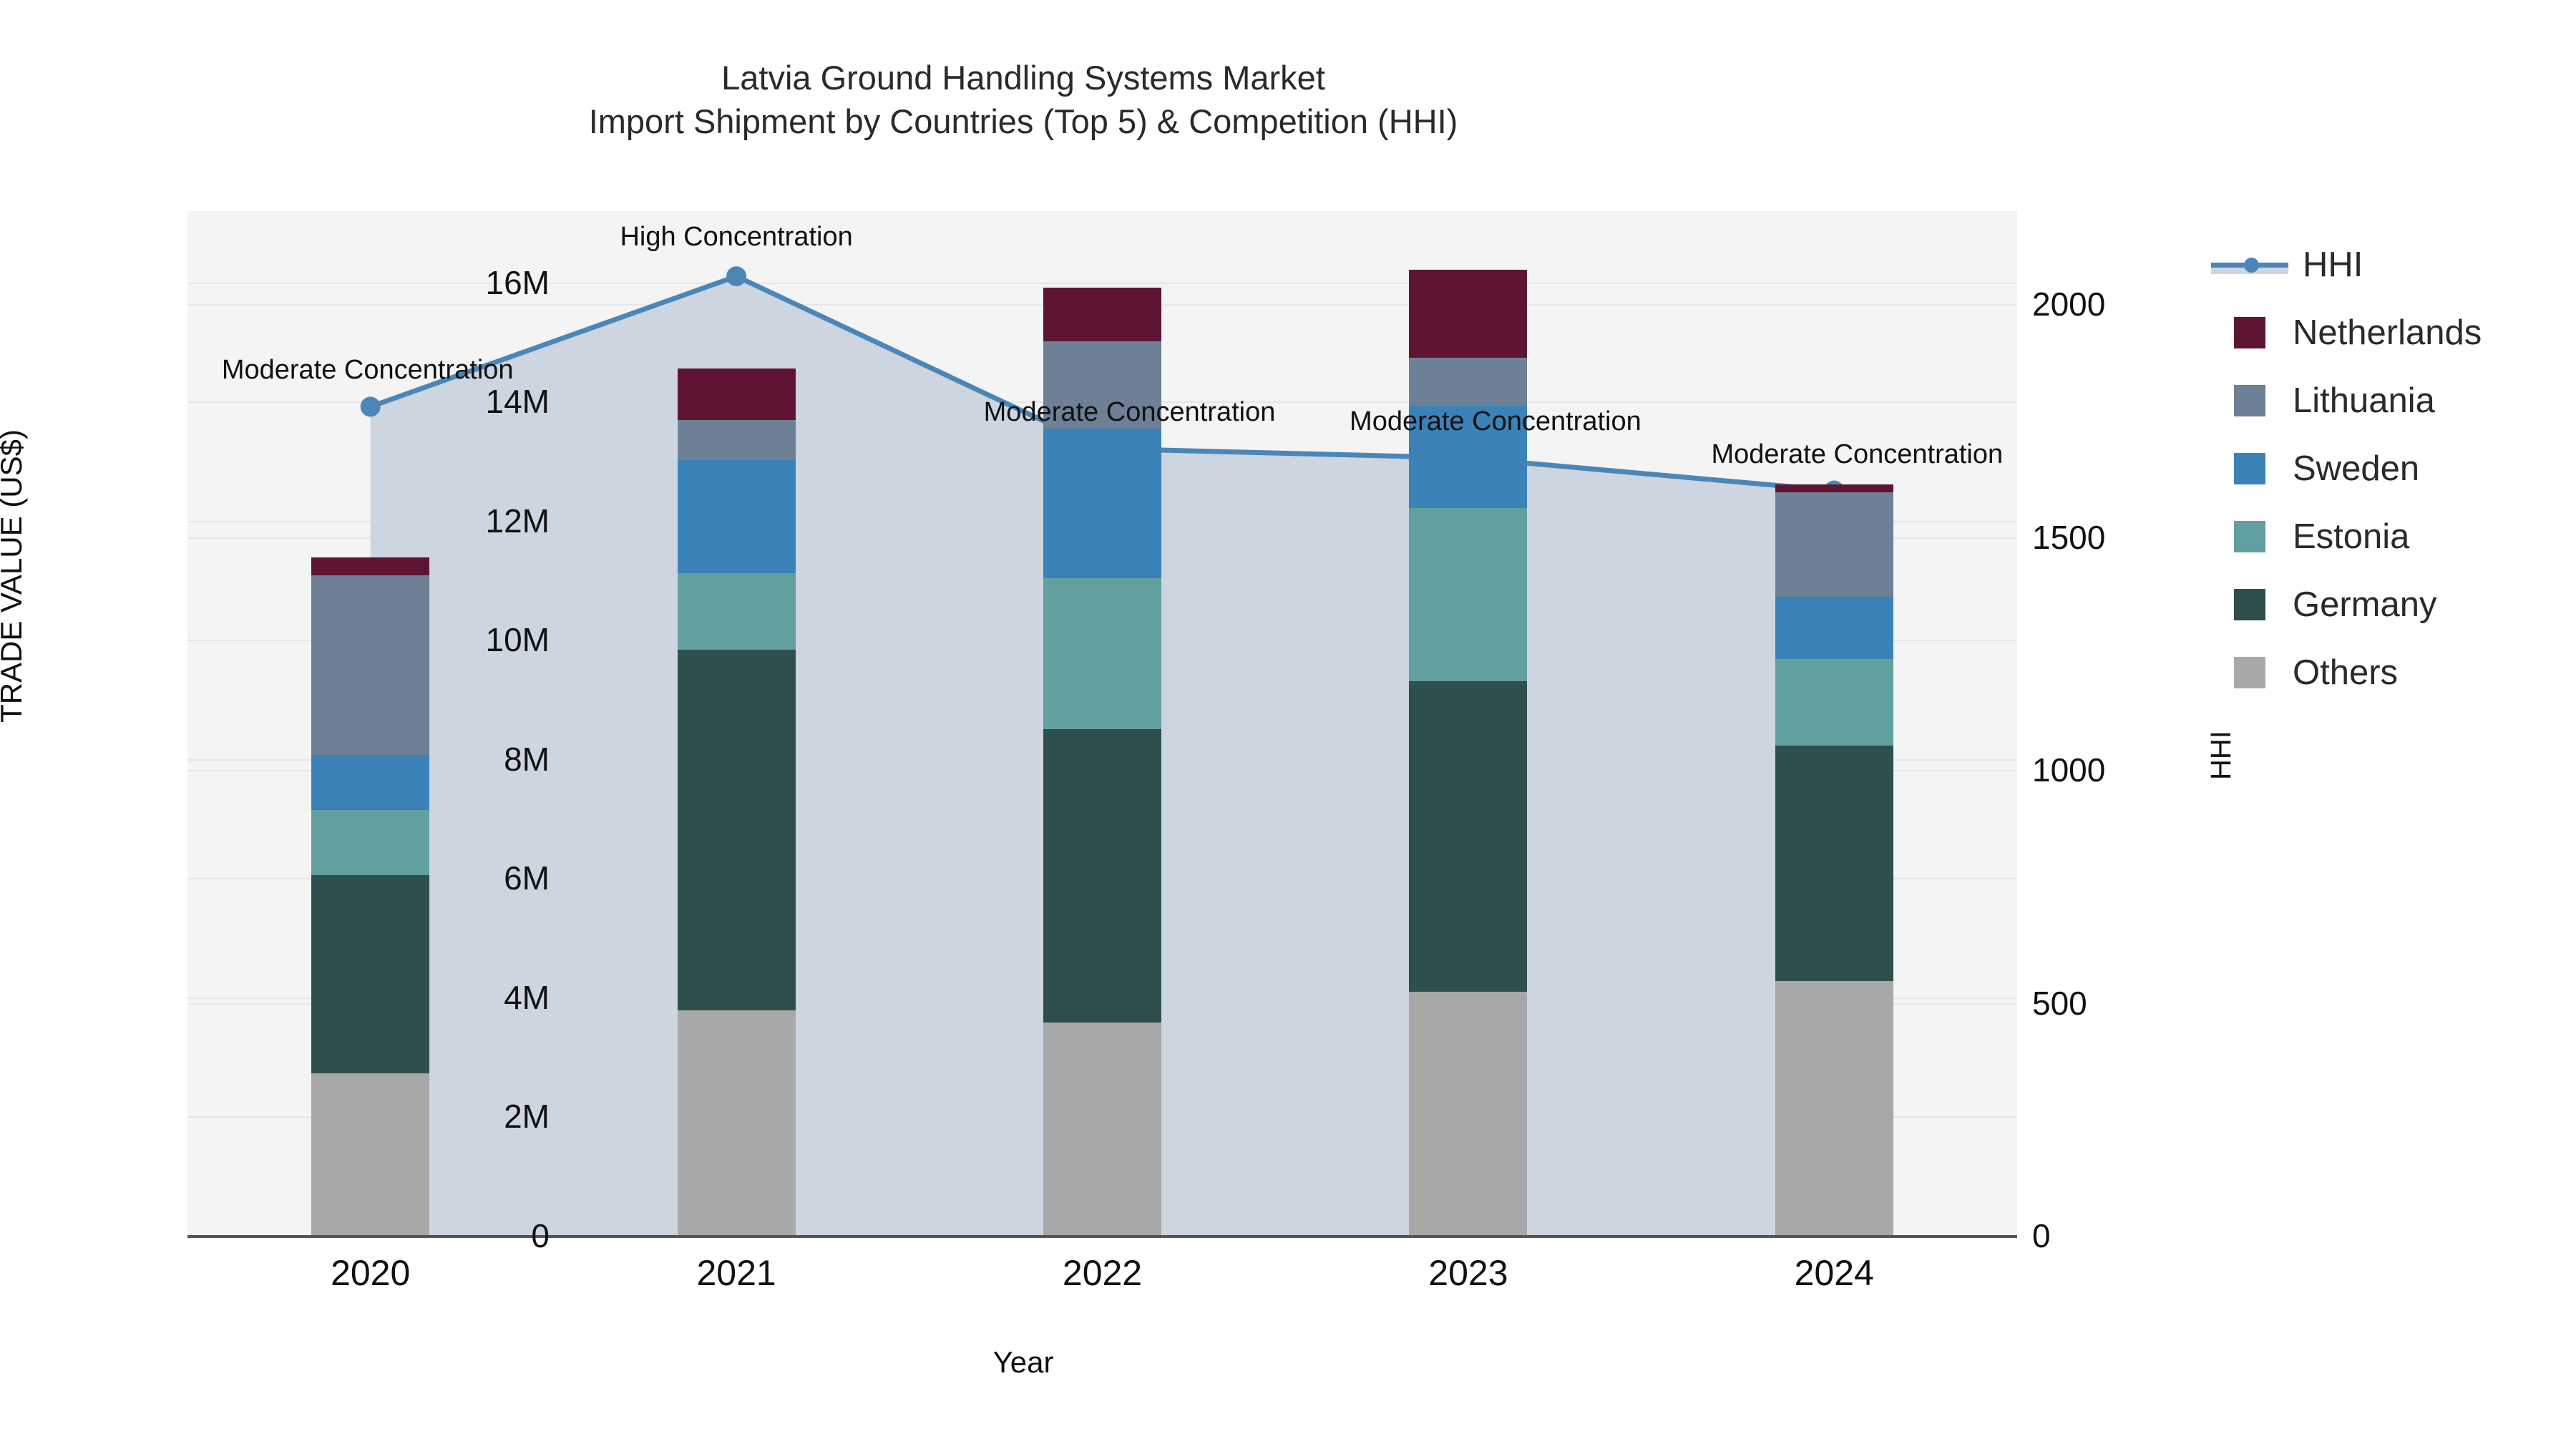  I want to click on legend-label: Lithuania, so click(2364, 400).